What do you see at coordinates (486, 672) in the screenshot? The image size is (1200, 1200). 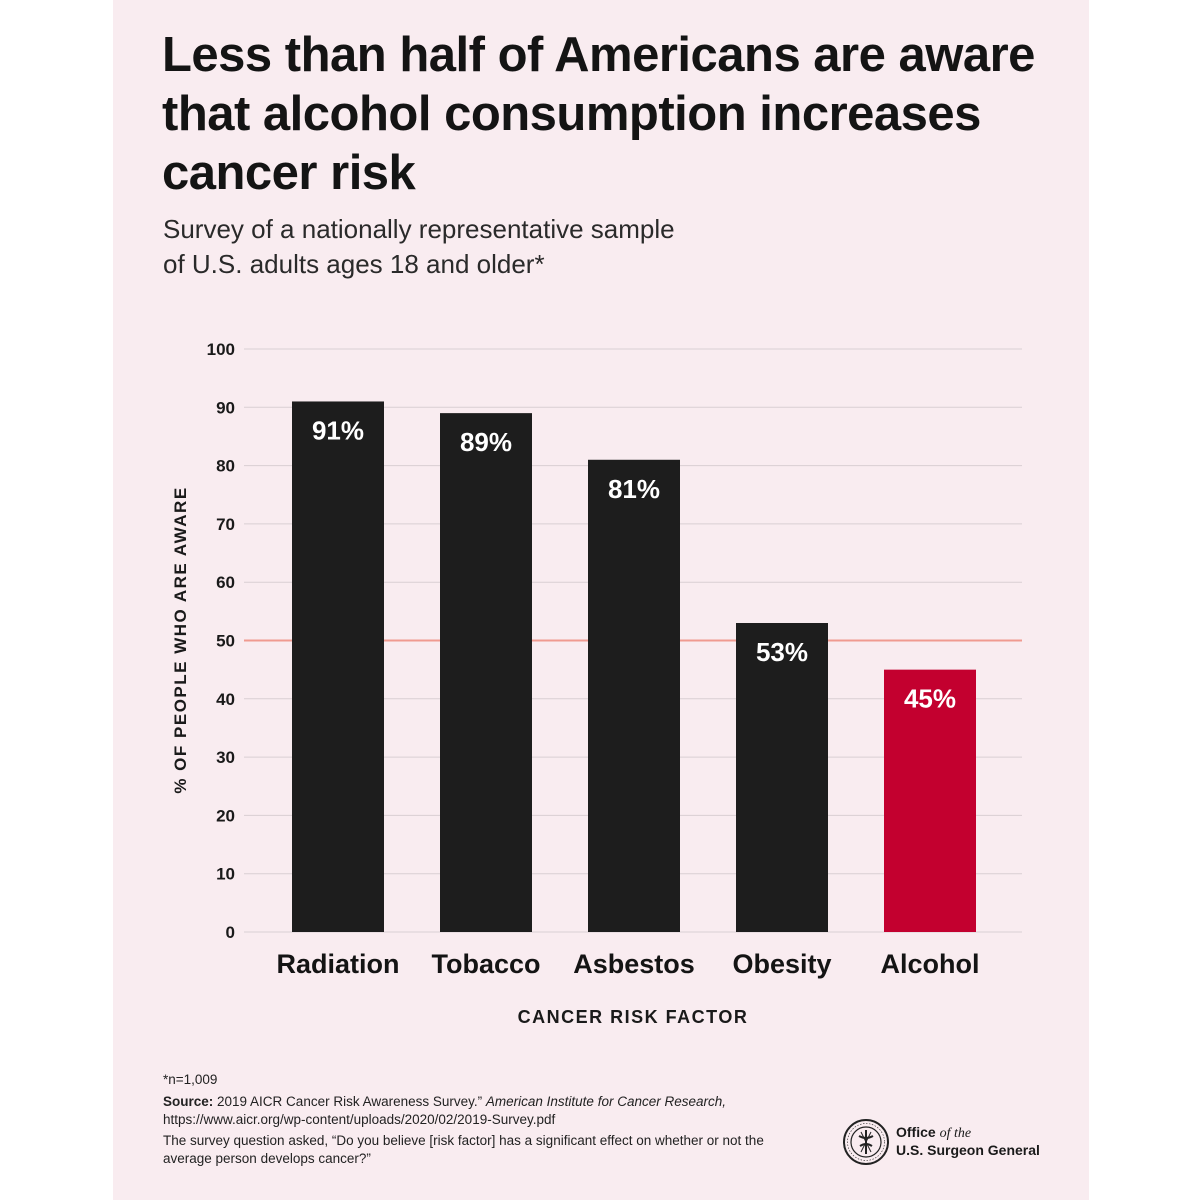 I see `bar-tobacco` at bounding box center [486, 672].